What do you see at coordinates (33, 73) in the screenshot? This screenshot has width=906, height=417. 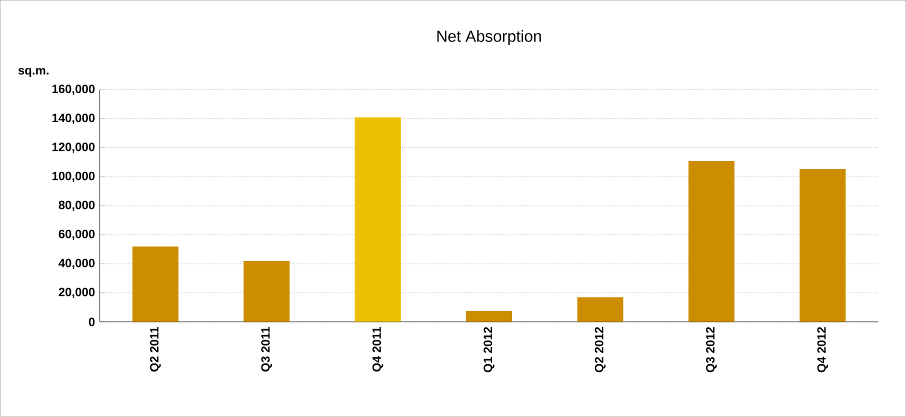 I see `y-axis-title: sq.m.` at bounding box center [33, 73].